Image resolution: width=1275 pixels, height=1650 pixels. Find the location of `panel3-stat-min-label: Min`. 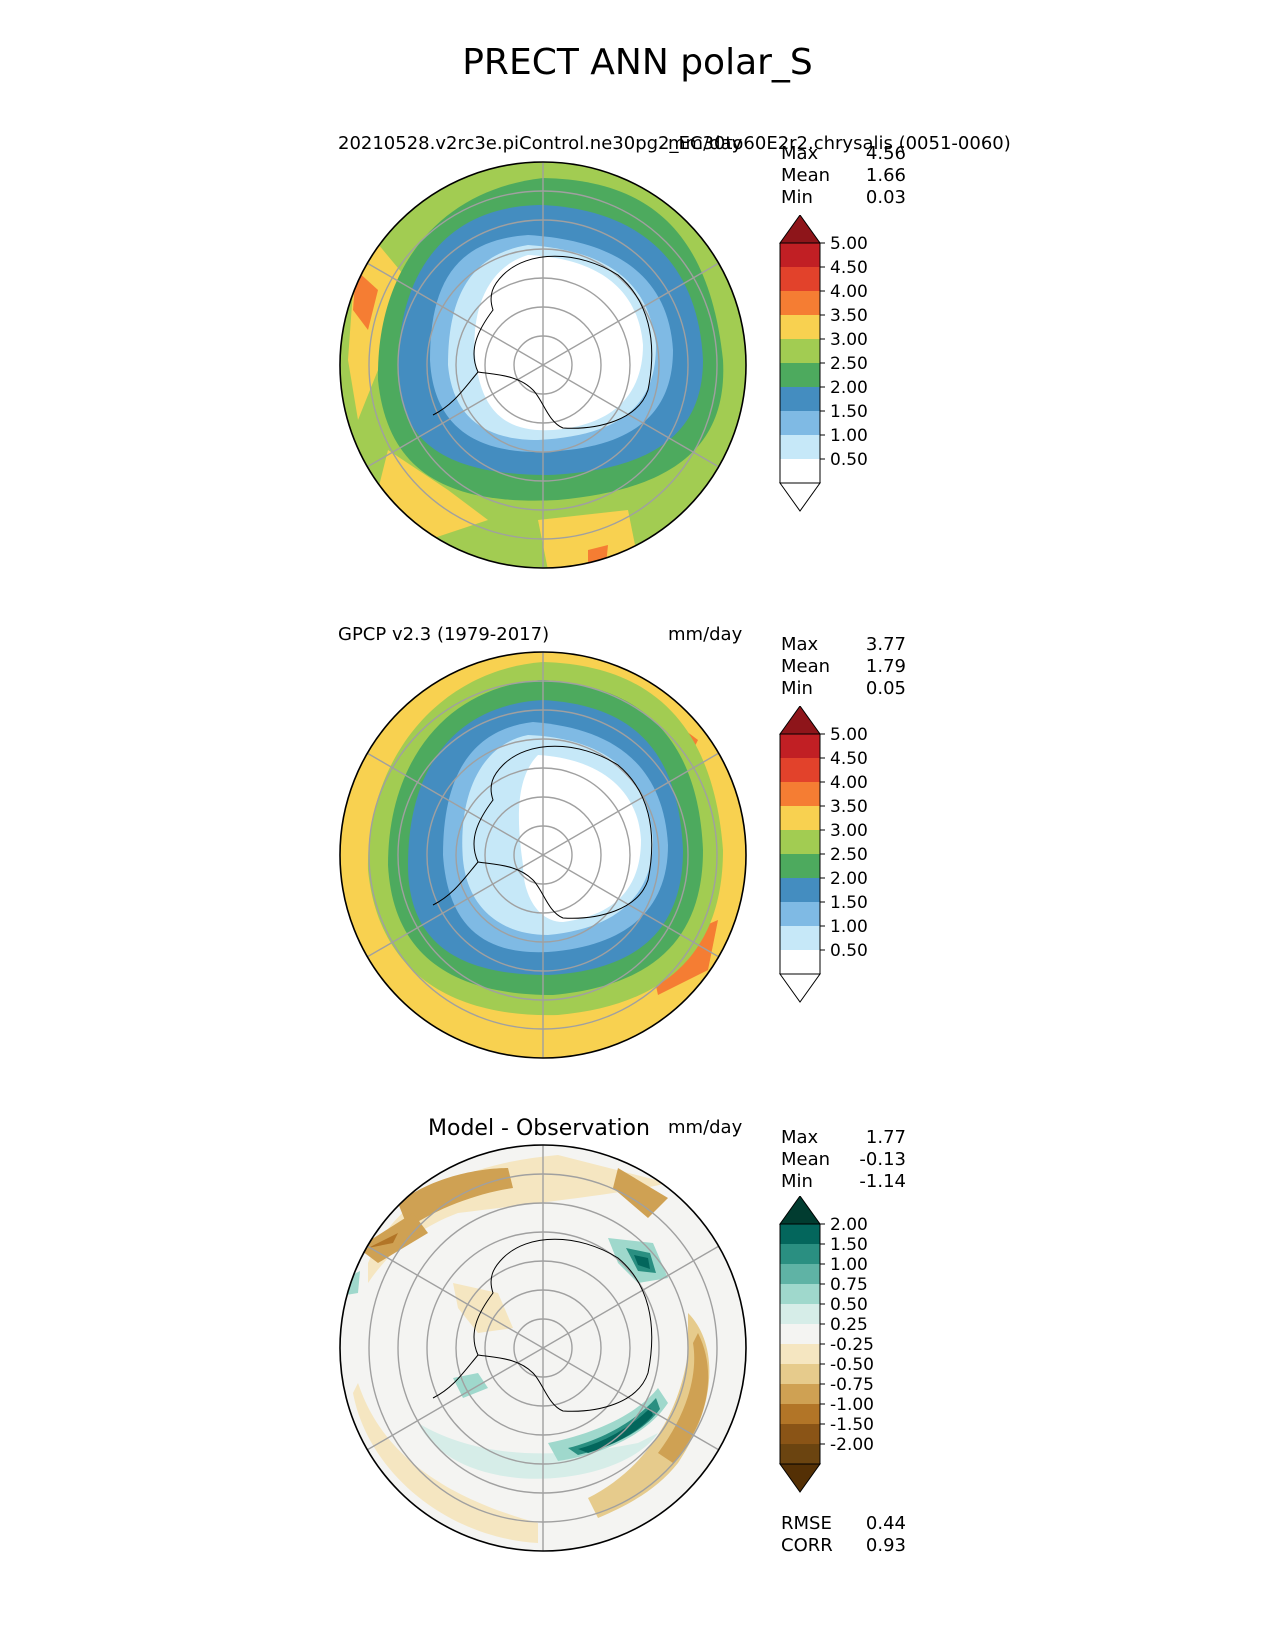

panel3-stat-min-label: Min is located at coordinates (797, 1181).